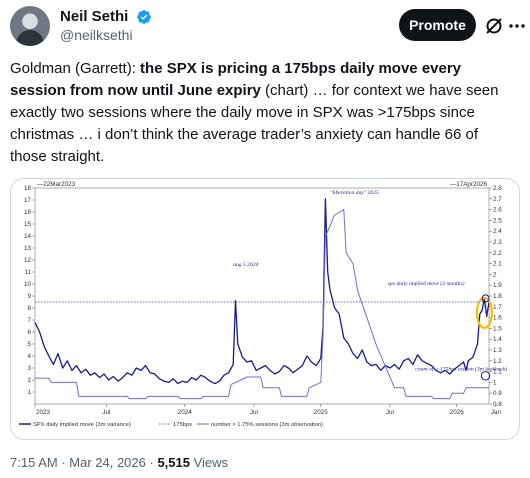 This screenshot has height=478, width=530. What do you see at coordinates (497, 372) in the screenshot?
I see `y-right-tick-label: 1.1` at bounding box center [497, 372].